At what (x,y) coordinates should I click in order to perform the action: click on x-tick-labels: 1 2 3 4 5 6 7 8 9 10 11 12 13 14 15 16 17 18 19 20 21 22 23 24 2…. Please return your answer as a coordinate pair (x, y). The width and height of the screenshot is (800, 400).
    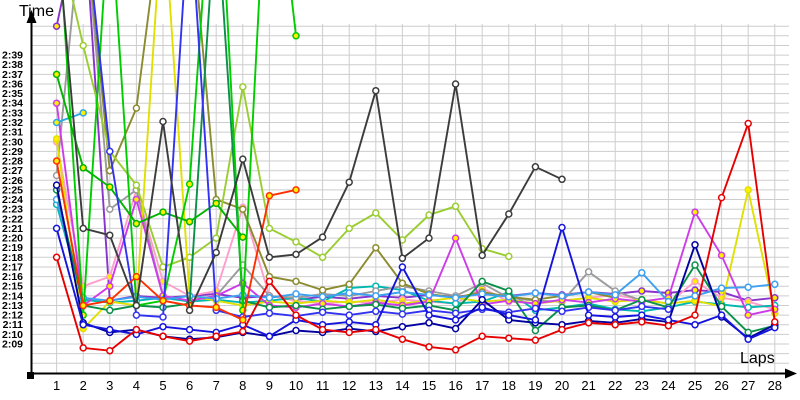
    Looking at the image, I should click on (417, 385).